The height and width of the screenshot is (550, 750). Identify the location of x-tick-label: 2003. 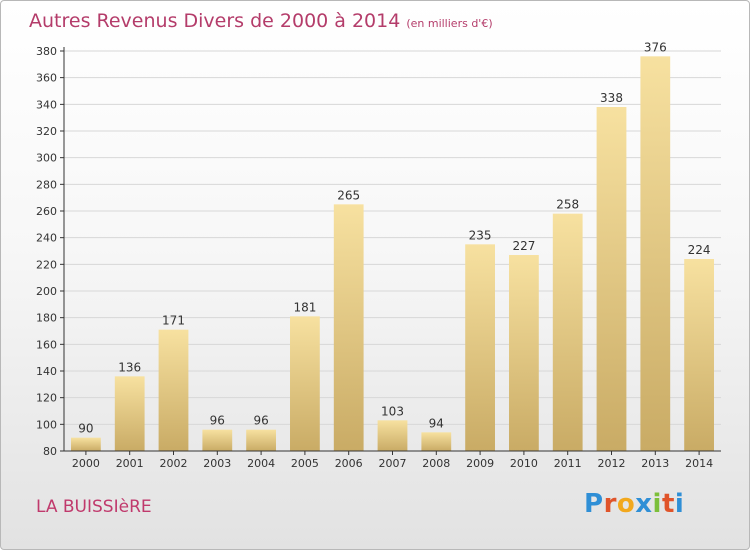
(217, 463).